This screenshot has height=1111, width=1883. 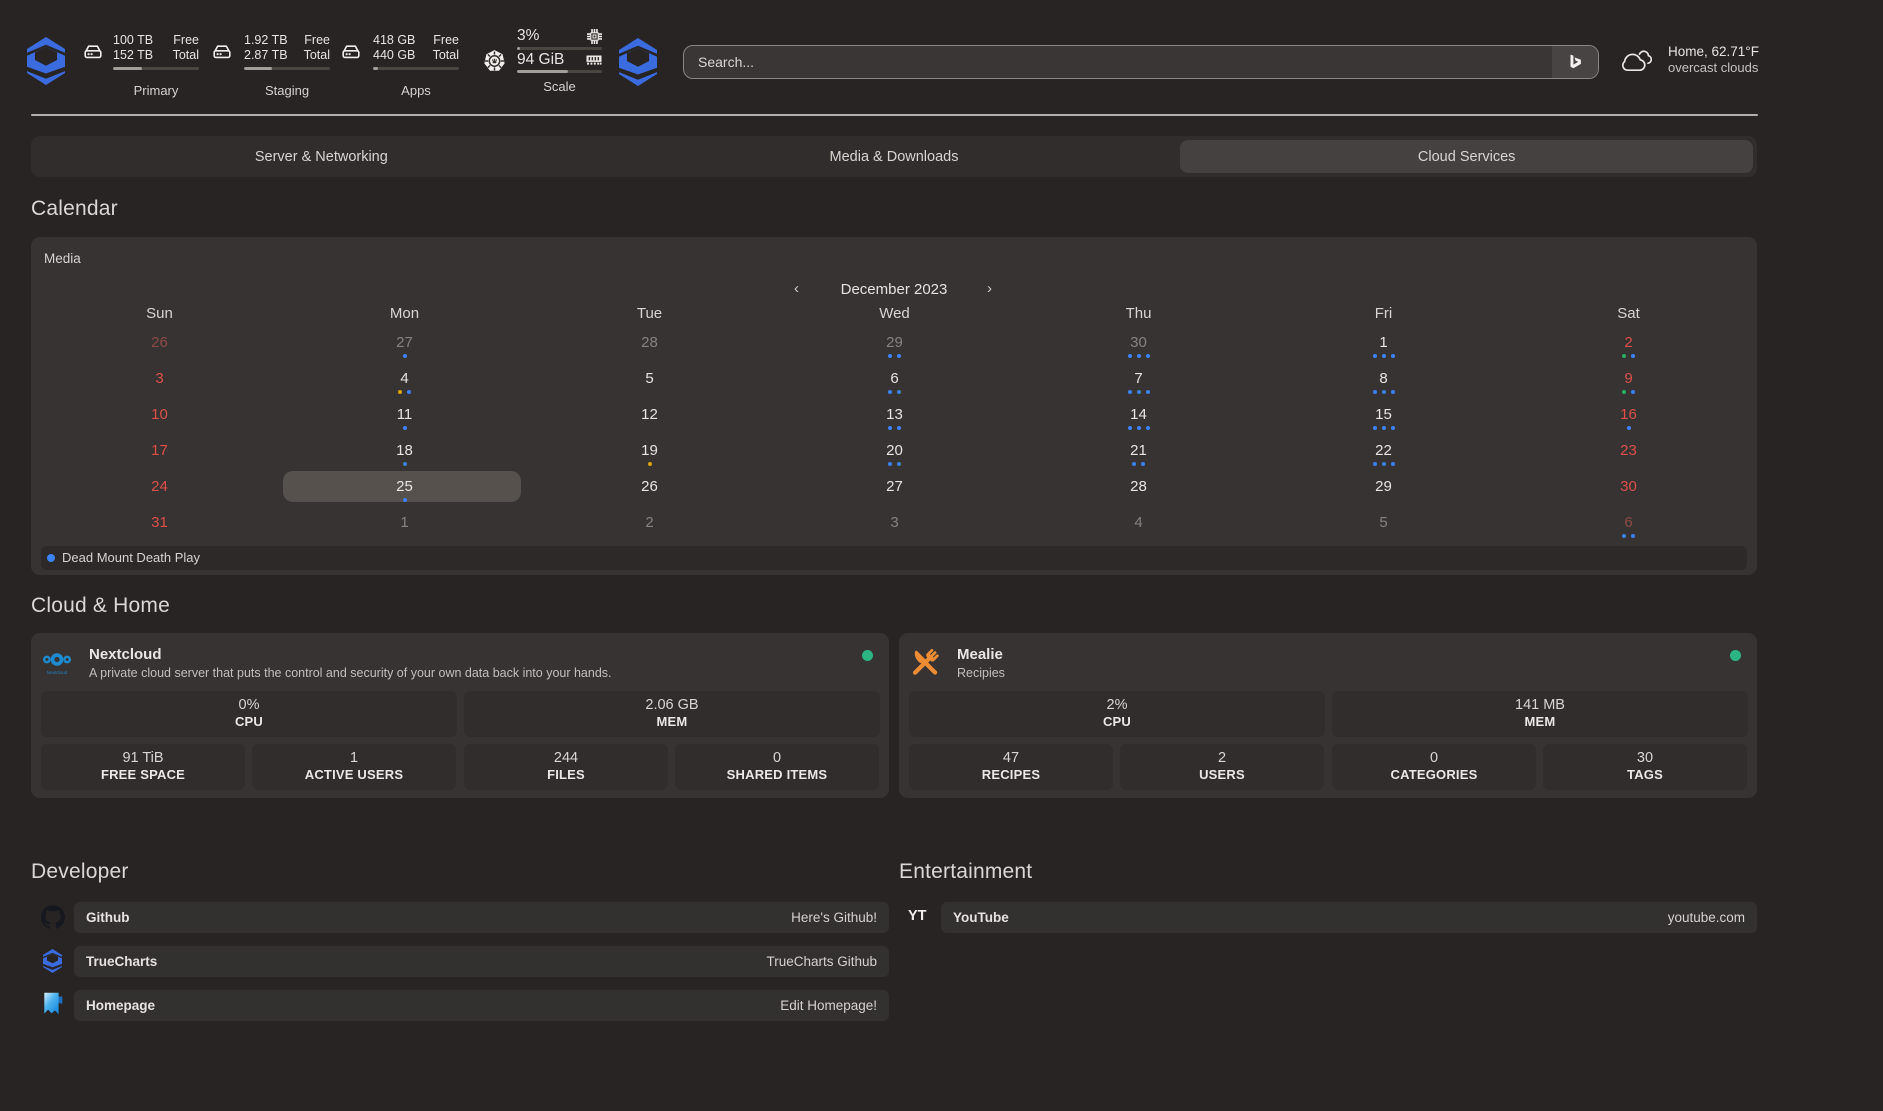 I want to click on svg-text: Nextcloud, so click(x=57, y=672).